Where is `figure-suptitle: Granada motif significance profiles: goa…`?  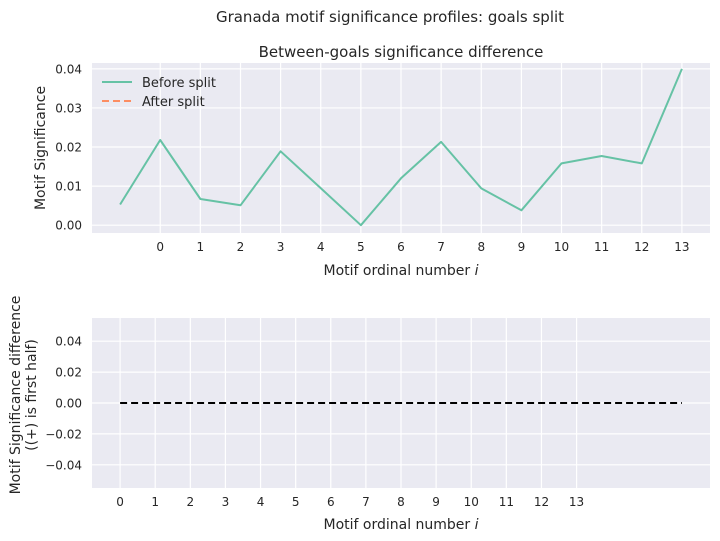 figure-suptitle: Granada motif significance profiles: goa… is located at coordinates (390, 17).